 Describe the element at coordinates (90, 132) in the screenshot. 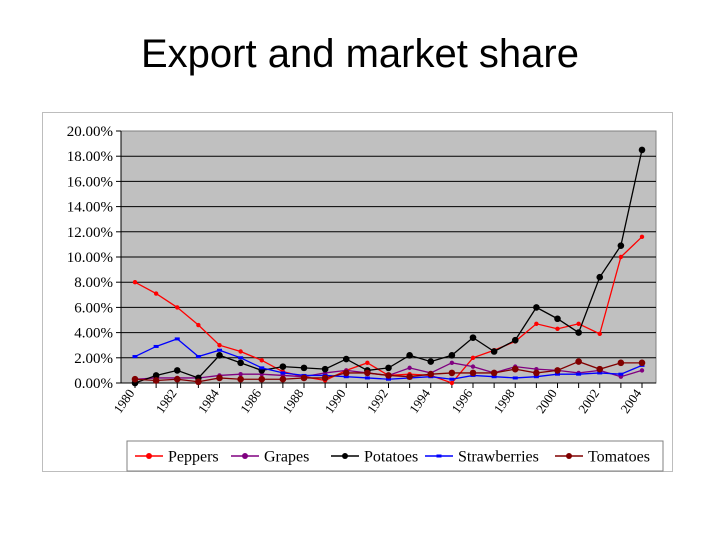

I see `y-tick-label: 20.00%` at that location.